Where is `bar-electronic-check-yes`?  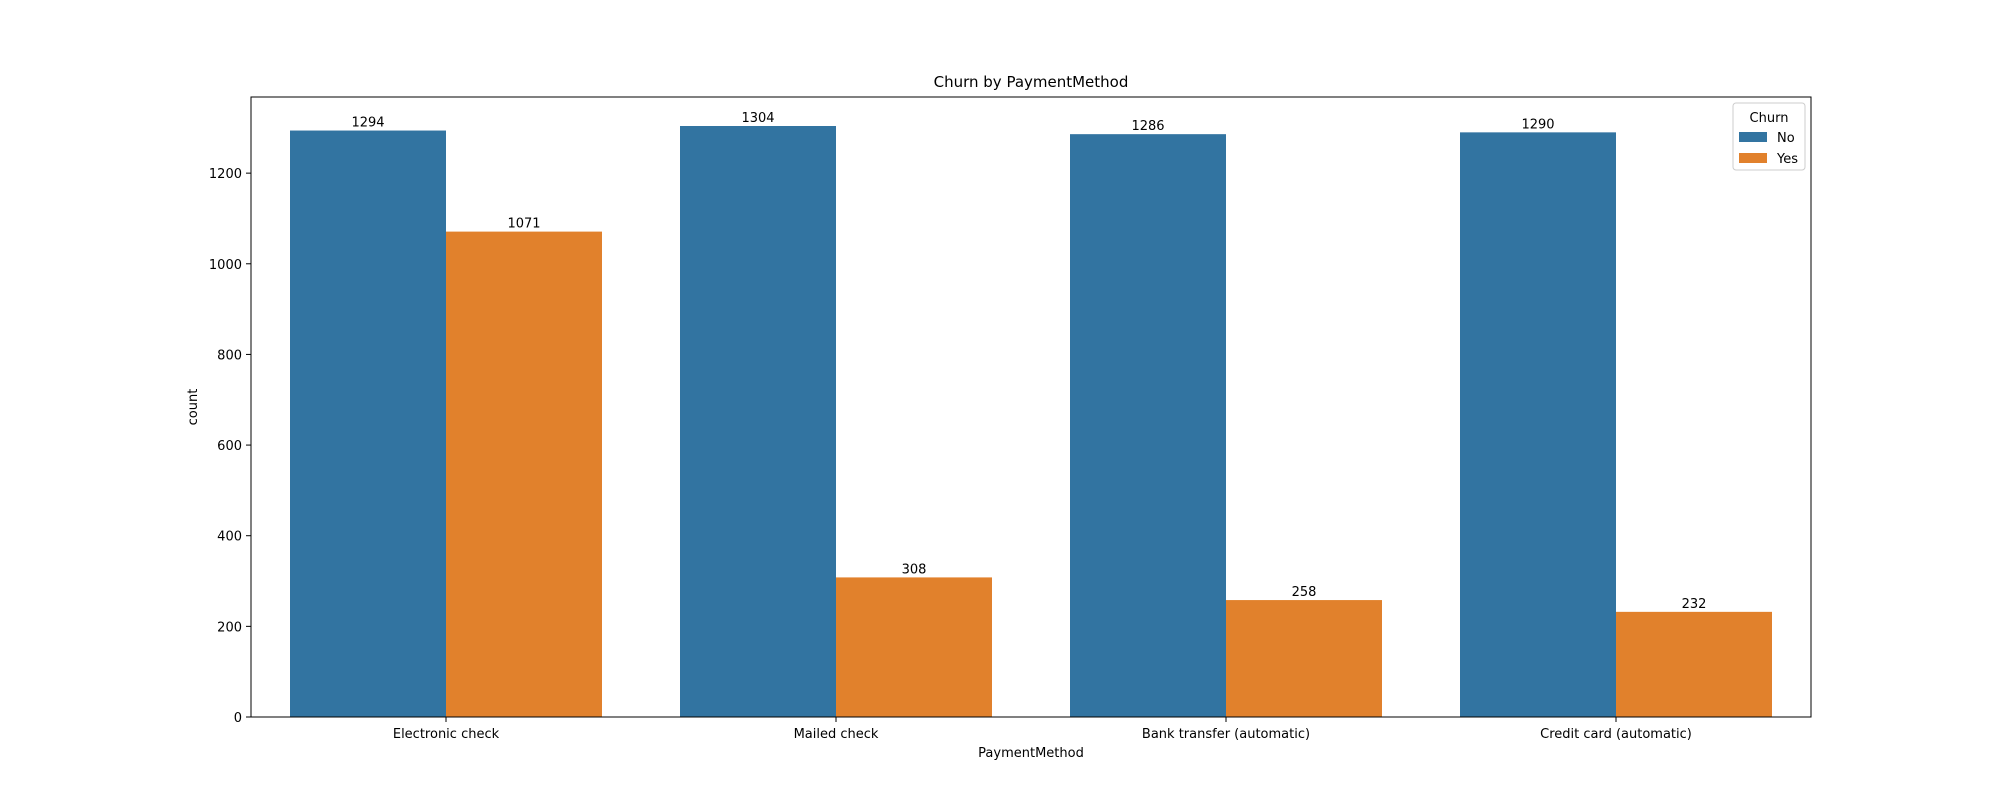
bar-electronic-check-yes is located at coordinates (524, 474).